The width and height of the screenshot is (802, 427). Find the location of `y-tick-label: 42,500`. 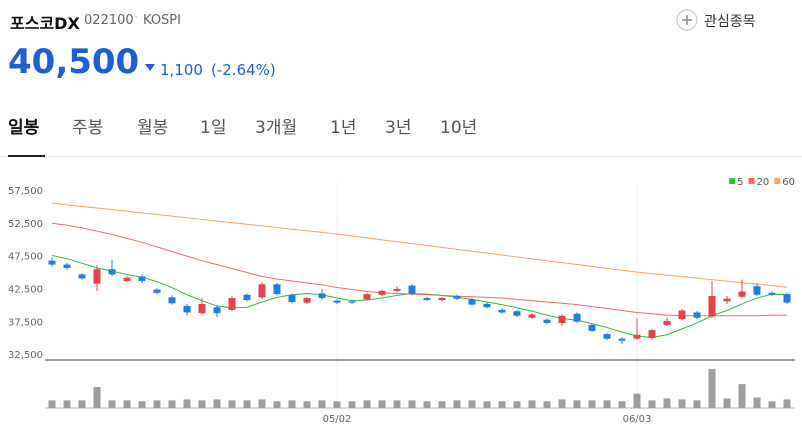

y-tick-label: 42,500 is located at coordinates (25, 290).